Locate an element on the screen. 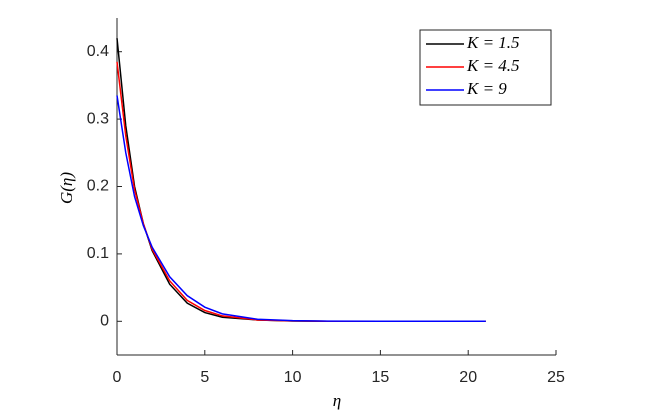 The width and height of the screenshot is (645, 415). x-tick-label: 5 is located at coordinates (204, 377).